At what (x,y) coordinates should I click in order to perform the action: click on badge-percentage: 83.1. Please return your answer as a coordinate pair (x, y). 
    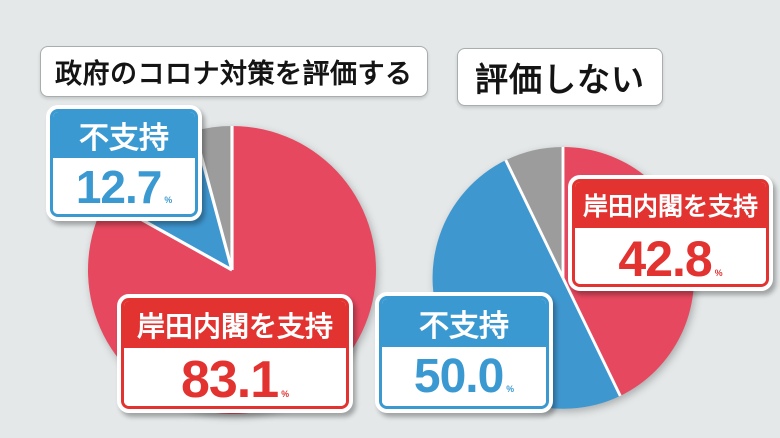
    Looking at the image, I should click on (229, 380).